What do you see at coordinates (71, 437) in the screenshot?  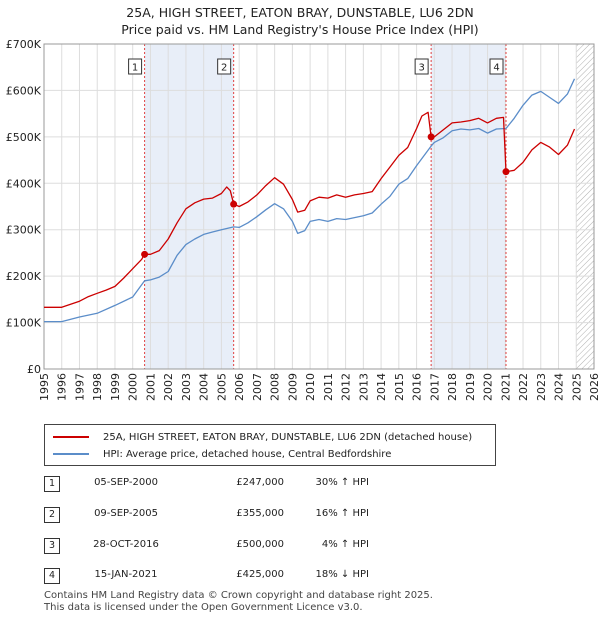 I see `legend-swatch-property` at bounding box center [71, 437].